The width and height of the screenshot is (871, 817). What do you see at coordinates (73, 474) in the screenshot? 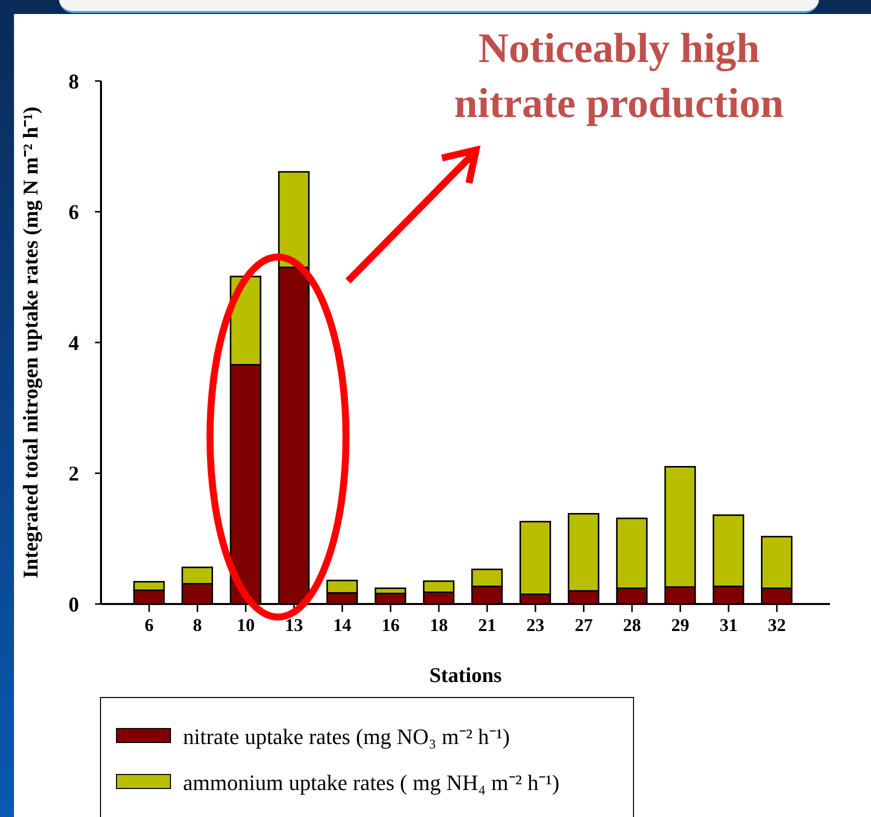
I see `y-tick-label: 2` at bounding box center [73, 474].